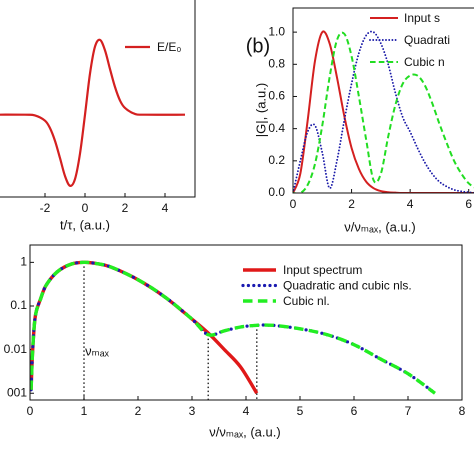 The width and height of the screenshot is (474, 474). What do you see at coordinates (169, 47) in the screenshot?
I see `legend-label: E/E₀` at bounding box center [169, 47].